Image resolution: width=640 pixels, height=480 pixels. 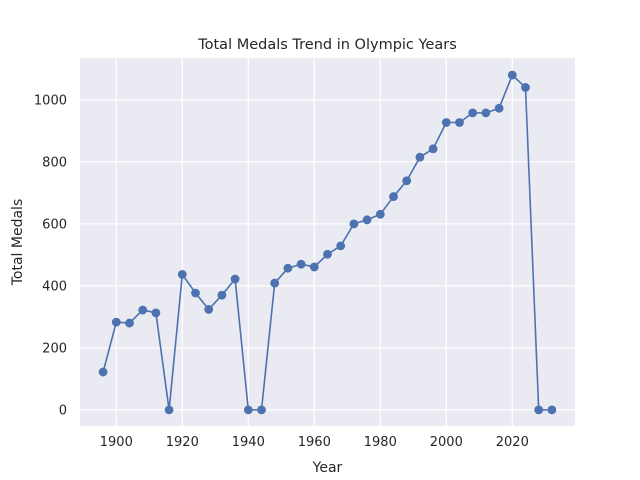 What do you see at coordinates (63, 410) in the screenshot?
I see `y-tick-label: 0` at bounding box center [63, 410].